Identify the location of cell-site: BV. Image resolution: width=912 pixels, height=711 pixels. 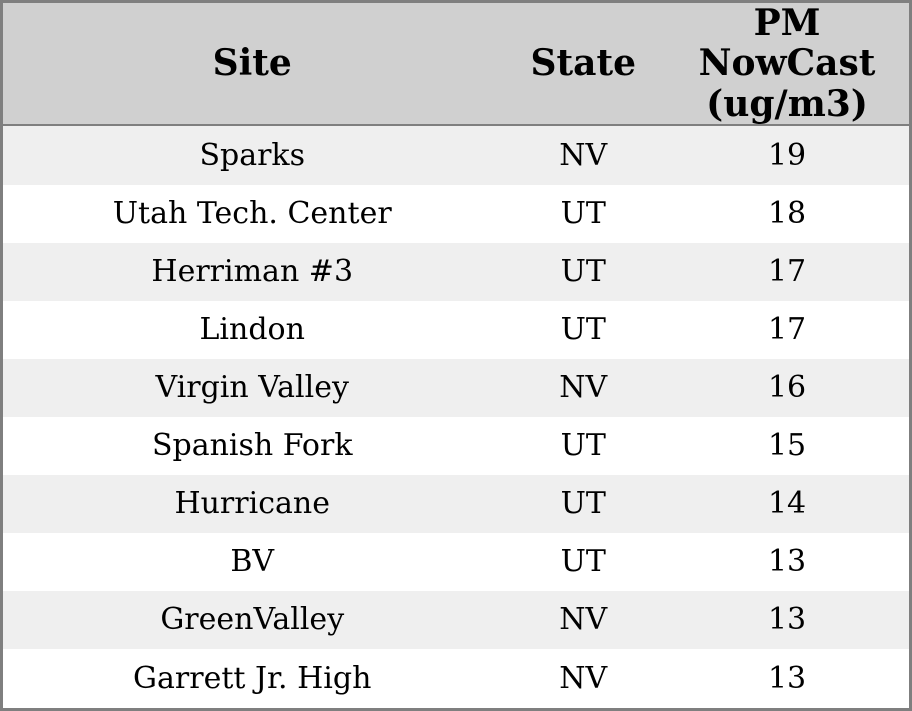
(252, 562).